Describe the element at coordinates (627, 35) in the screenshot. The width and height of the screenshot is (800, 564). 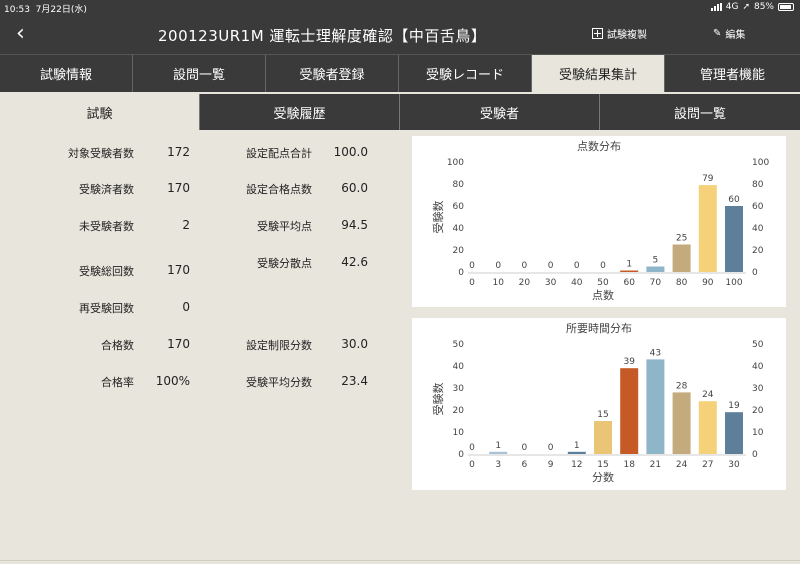
I see `copy-exam-label: 試験複製` at that location.